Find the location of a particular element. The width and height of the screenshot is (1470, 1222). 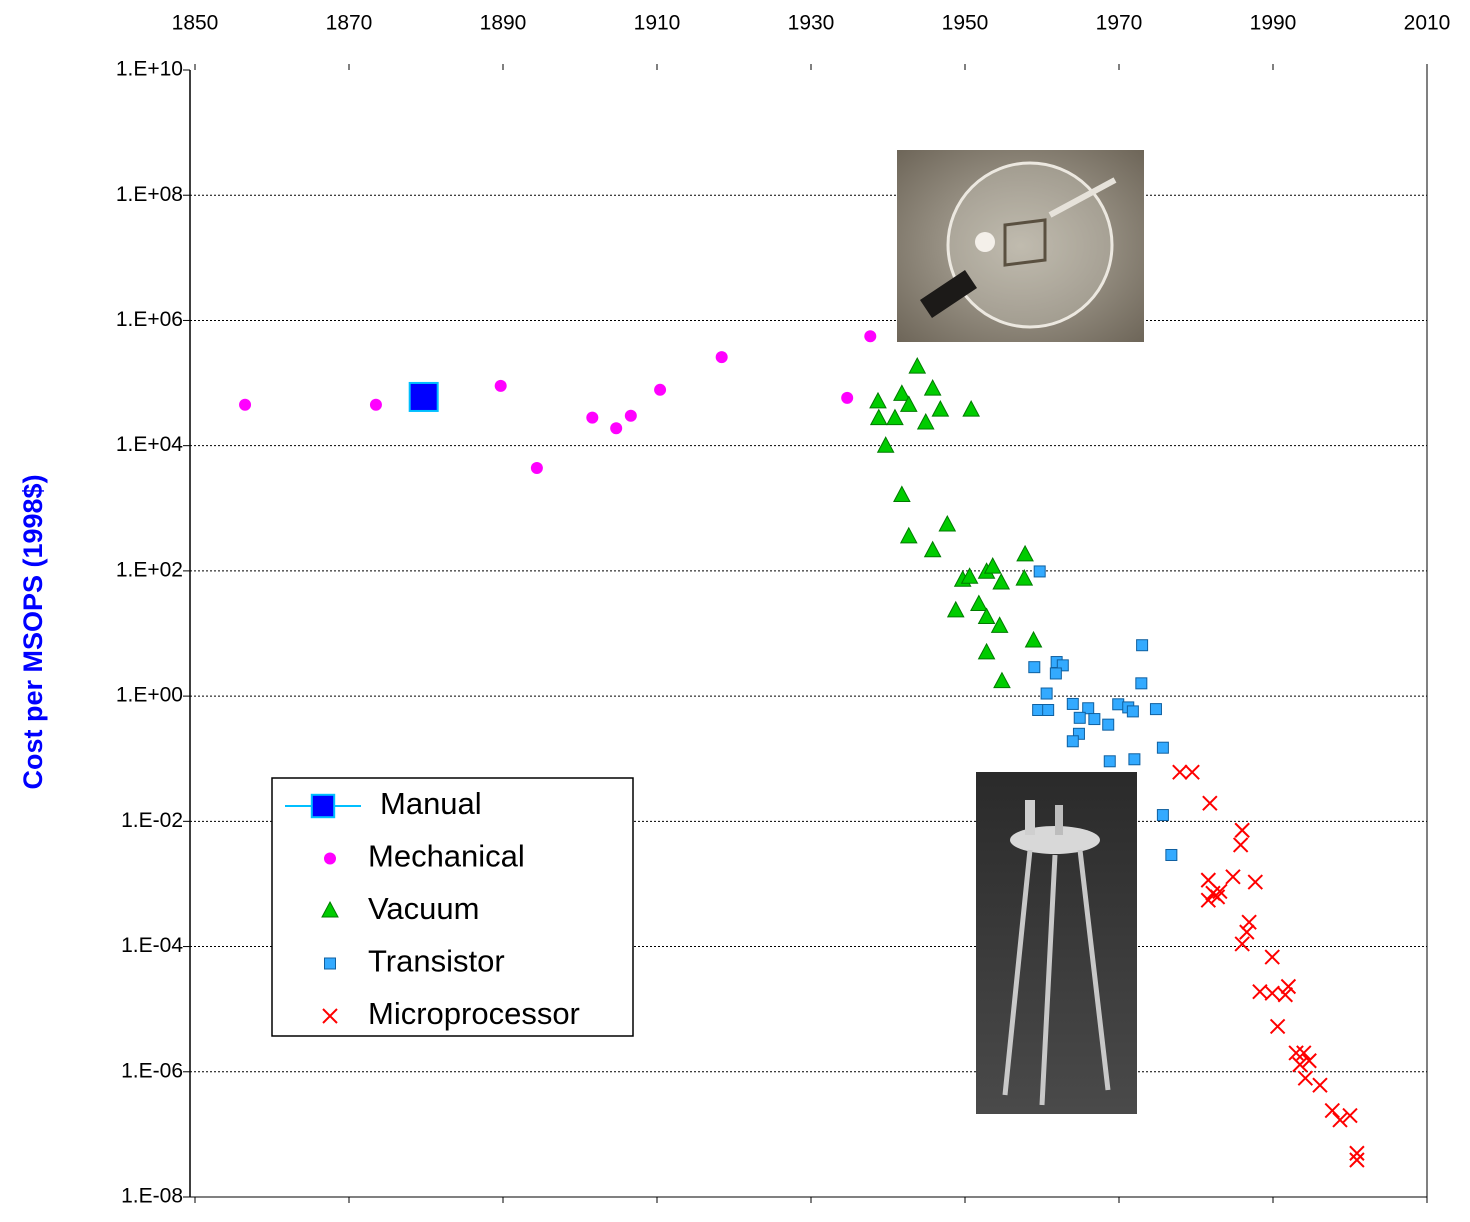

y-tick-label: 1.E+00 is located at coordinates (149, 695).